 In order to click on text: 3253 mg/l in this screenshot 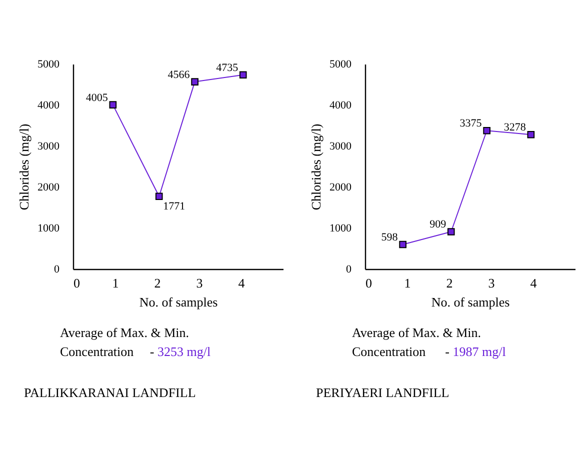, I will do `click(183, 351)`.